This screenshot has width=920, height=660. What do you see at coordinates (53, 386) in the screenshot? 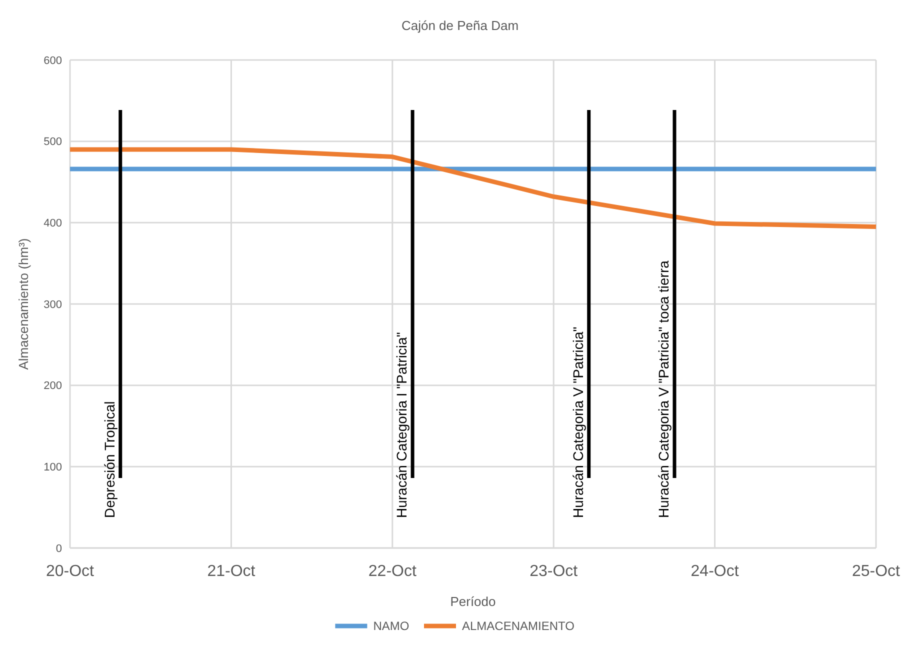
I see `y-tick-label: 200` at bounding box center [53, 386].